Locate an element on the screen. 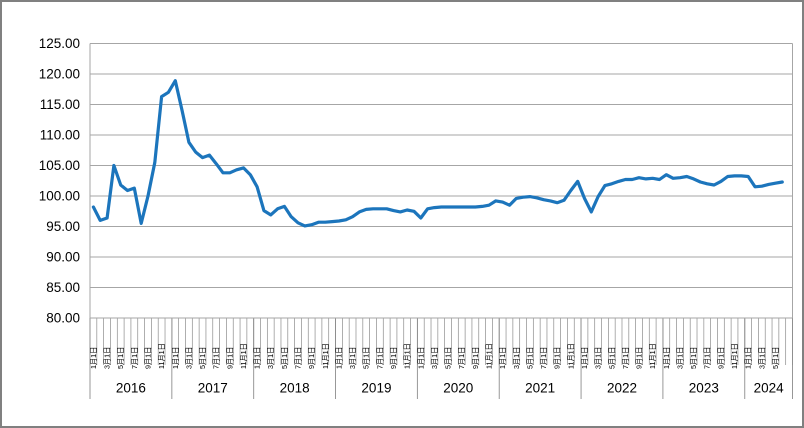 The height and width of the screenshot is (428, 804). y-tick-label: 80.00 is located at coordinates (63, 318).